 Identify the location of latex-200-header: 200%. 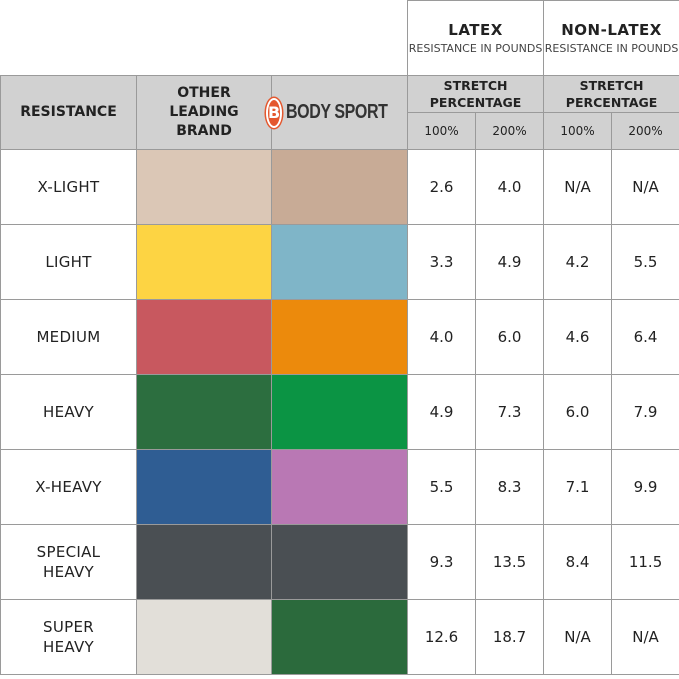
(510, 131).